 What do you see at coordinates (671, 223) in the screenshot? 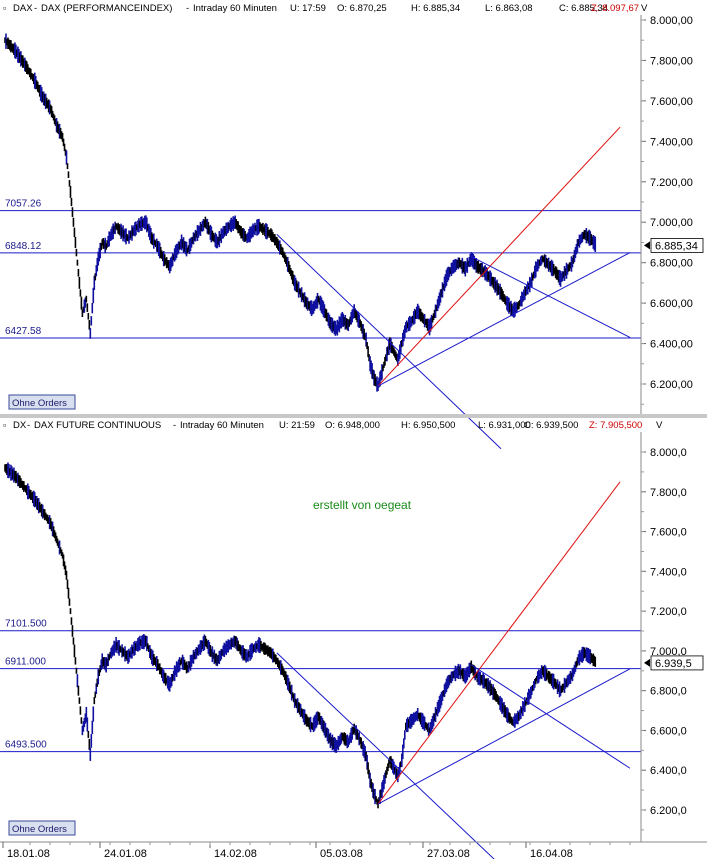
I see `top-ytick-label: 7.000,00` at bounding box center [671, 223].